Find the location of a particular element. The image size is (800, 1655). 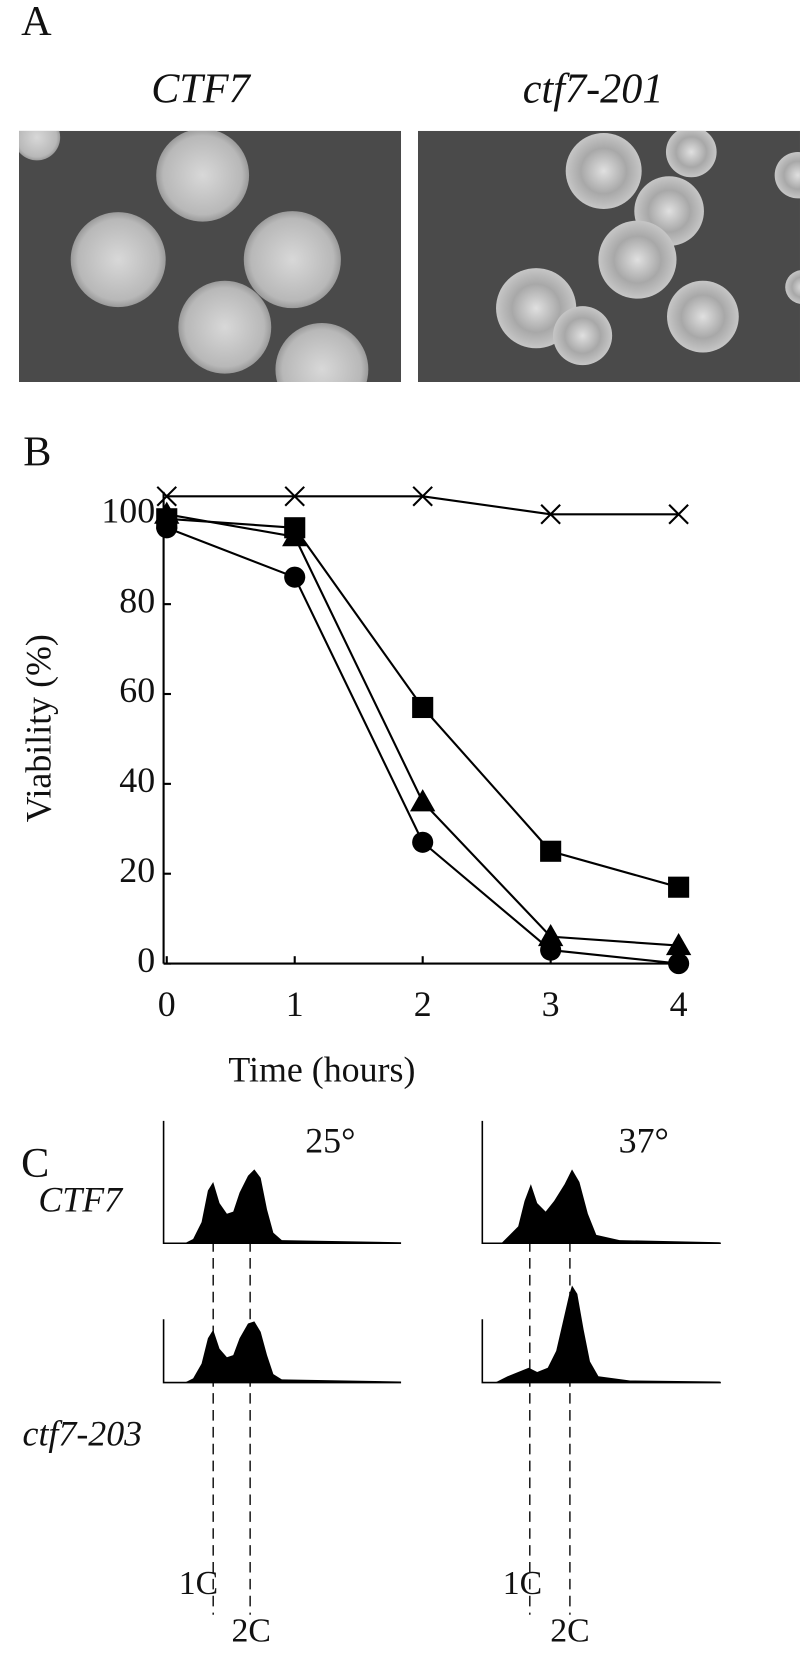

x-tick-label: 4 is located at coordinates (679, 1004).